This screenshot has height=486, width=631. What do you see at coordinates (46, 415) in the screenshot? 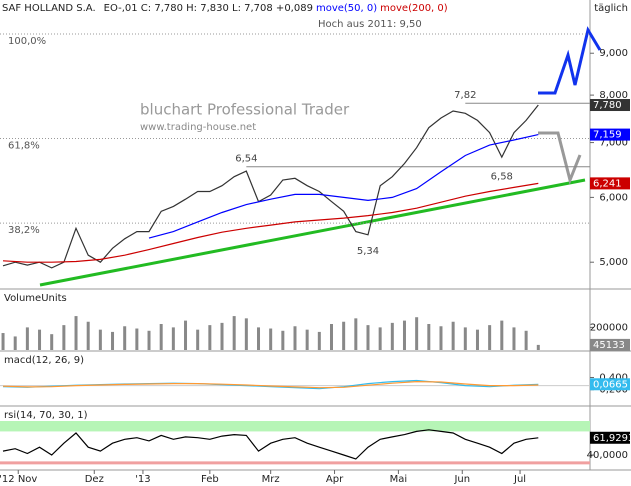
I see `panel-title: rsi(14, 70, 30, 1)` at bounding box center [46, 415].